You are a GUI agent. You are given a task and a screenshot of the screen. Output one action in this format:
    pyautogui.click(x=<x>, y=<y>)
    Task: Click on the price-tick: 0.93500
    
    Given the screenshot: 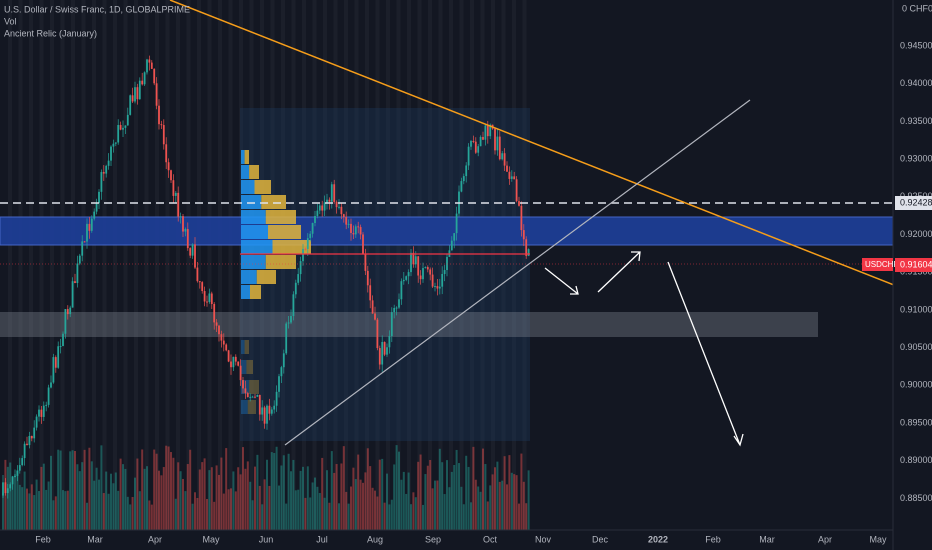 What is the action you would take?
    pyautogui.click(x=916, y=121)
    